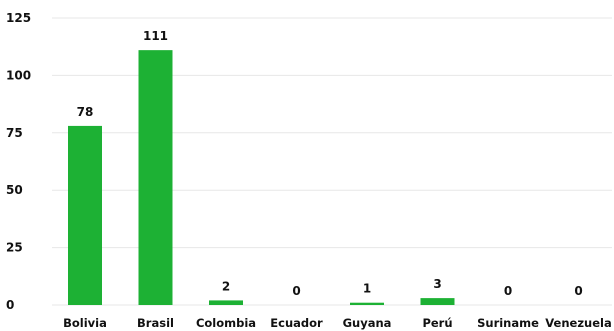  What do you see at coordinates (508, 291) in the screenshot?
I see `value-label-suriname: 0` at bounding box center [508, 291].